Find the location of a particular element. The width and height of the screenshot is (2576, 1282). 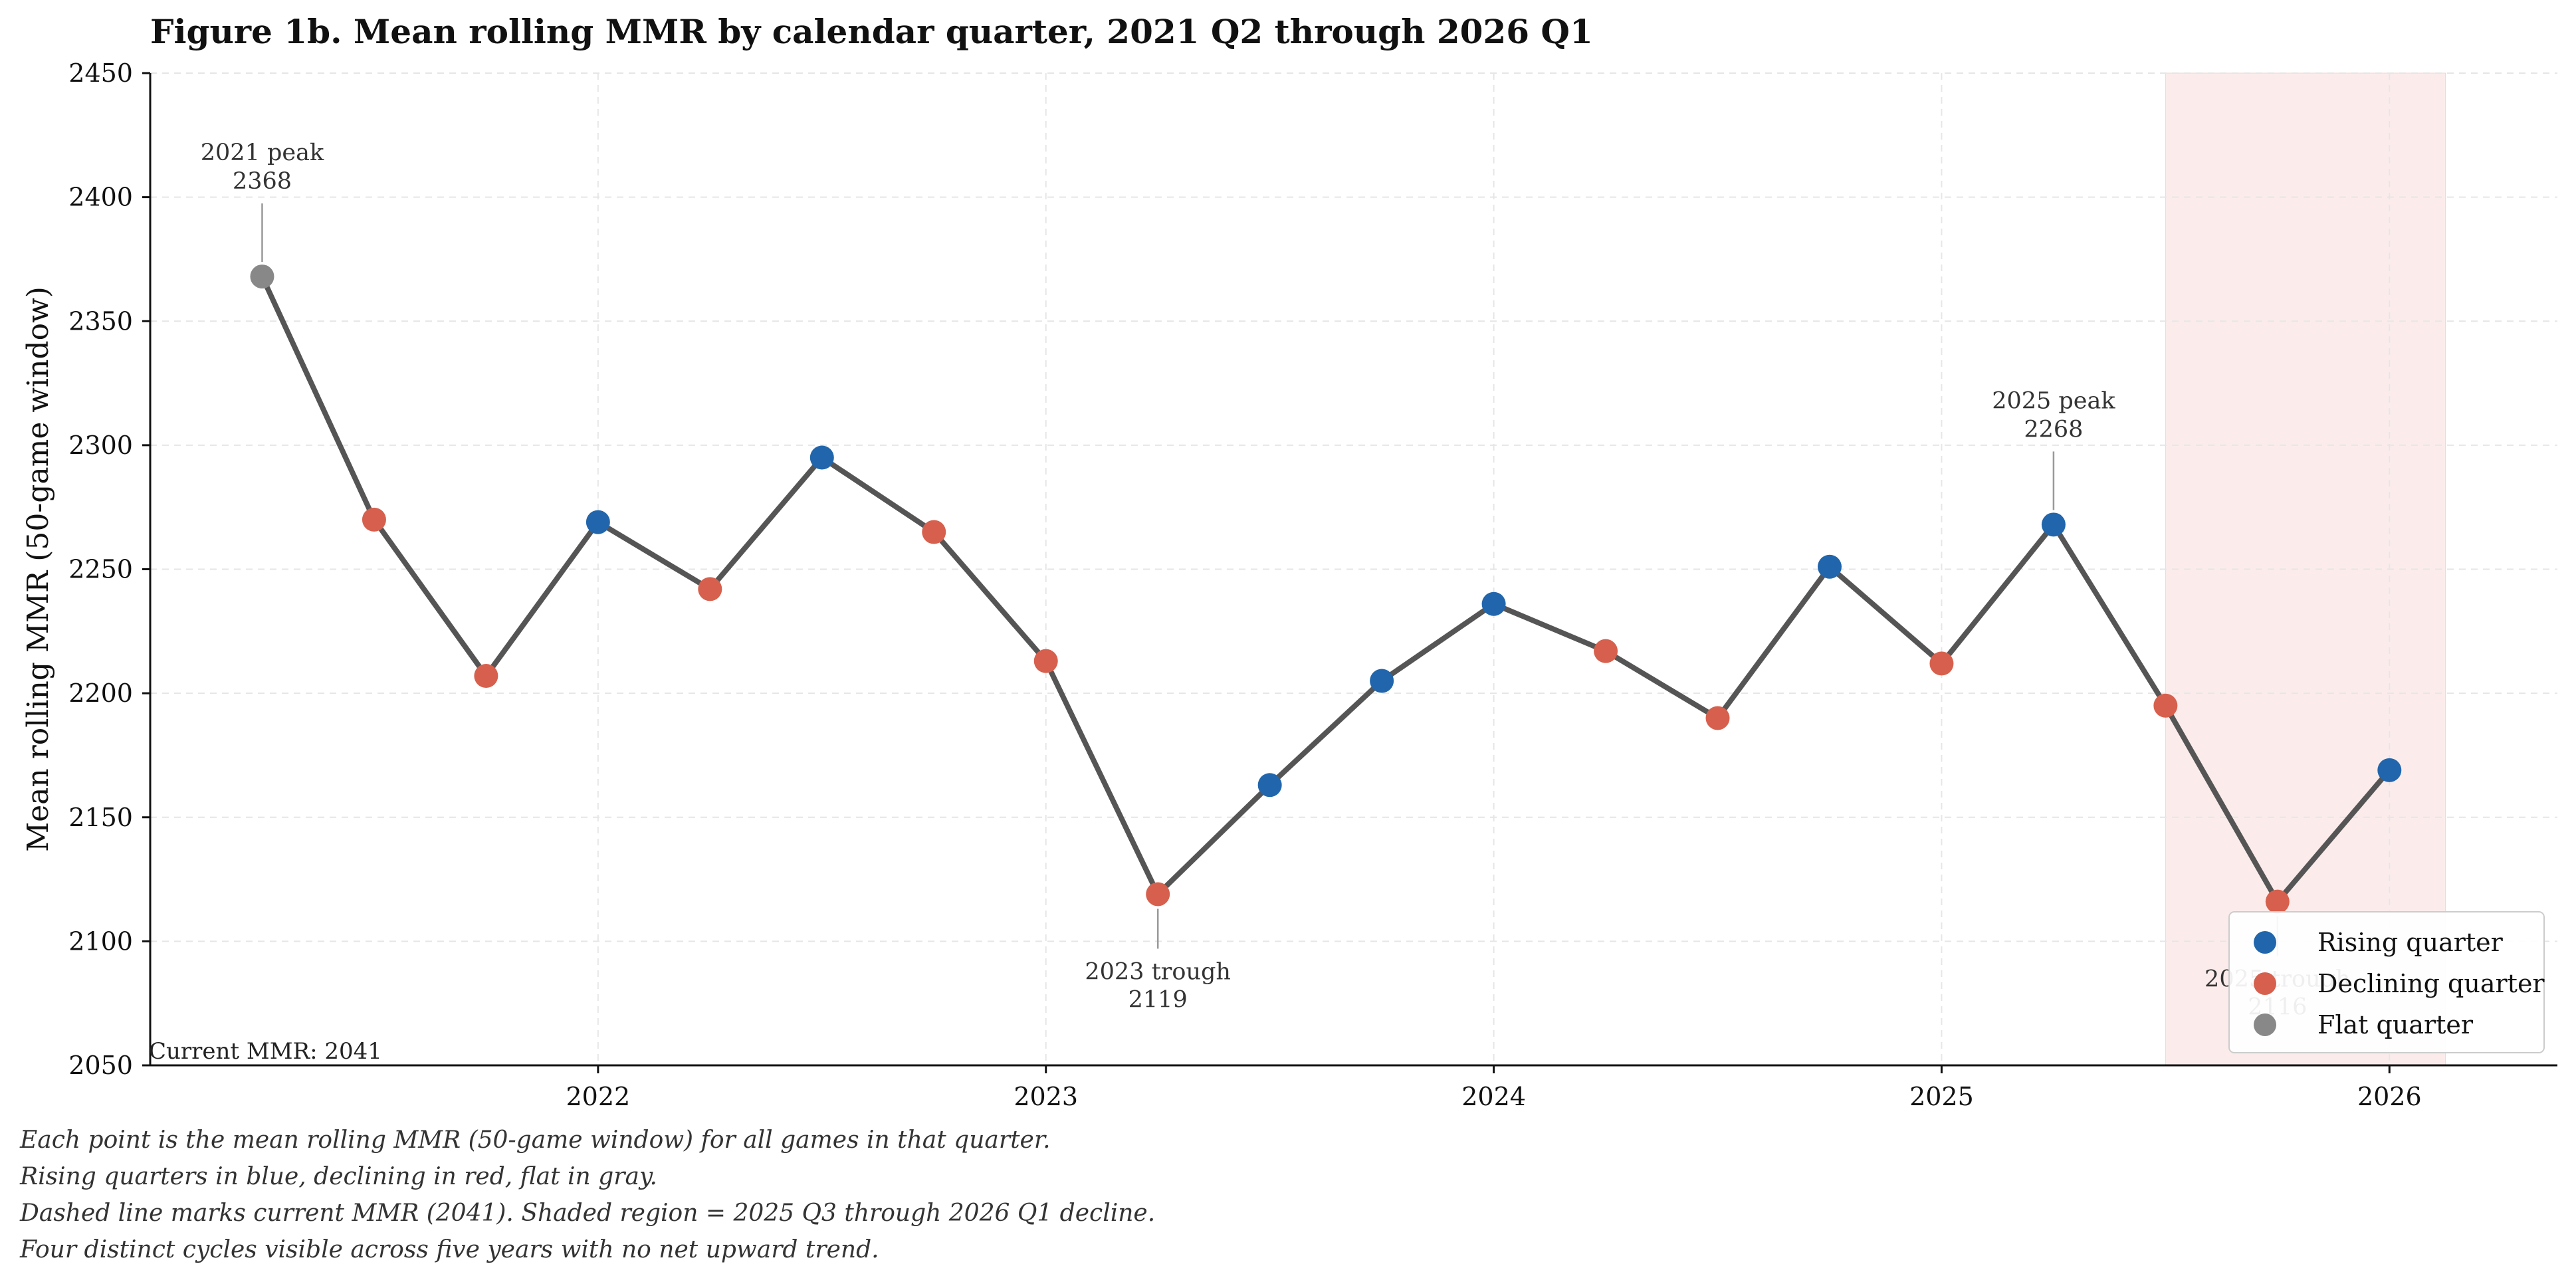

y-tick-label: 2450 is located at coordinates (100, 73).